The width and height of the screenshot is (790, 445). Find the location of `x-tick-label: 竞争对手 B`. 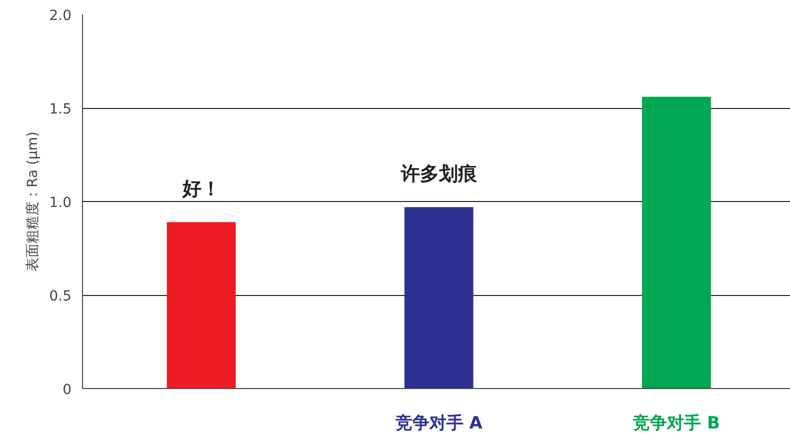

x-tick-label: 竞争对手 B is located at coordinates (676, 424).